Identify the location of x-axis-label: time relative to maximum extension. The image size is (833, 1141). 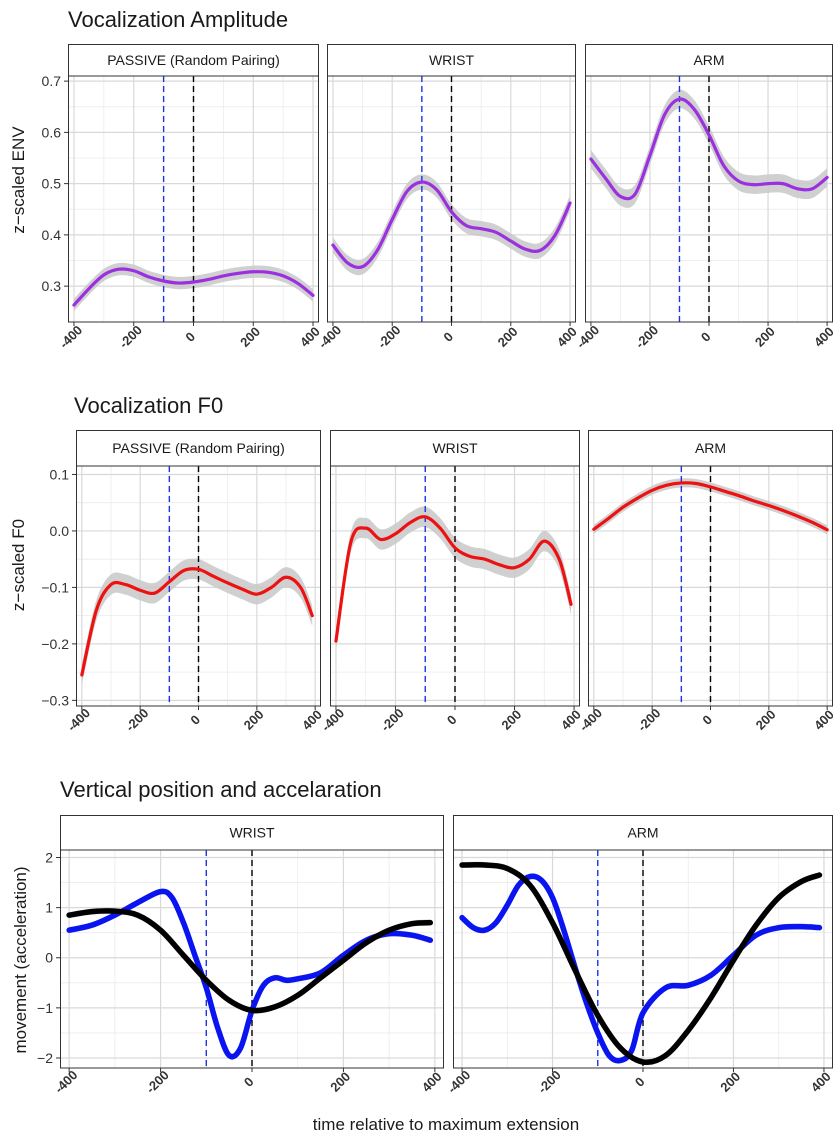
(446, 1124).